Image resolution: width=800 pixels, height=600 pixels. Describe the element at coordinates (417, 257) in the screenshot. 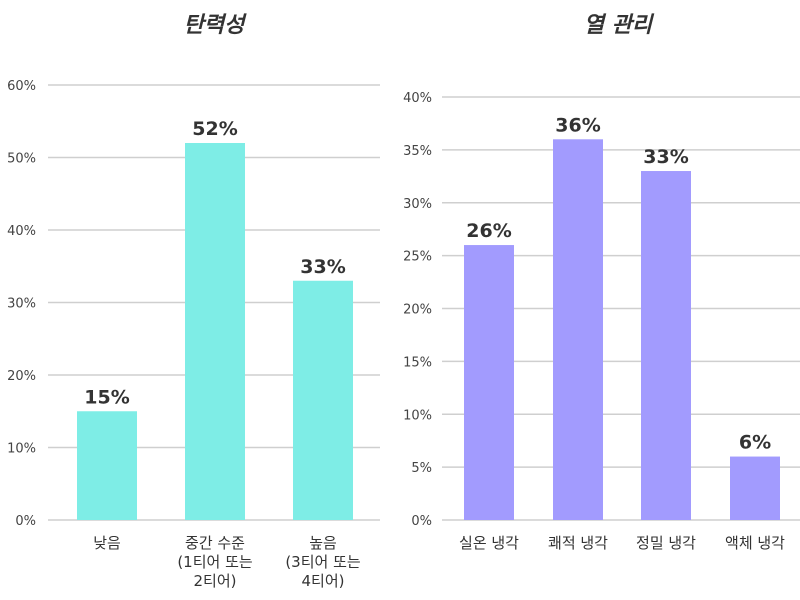

I see `y-tick-label: 25%` at that location.